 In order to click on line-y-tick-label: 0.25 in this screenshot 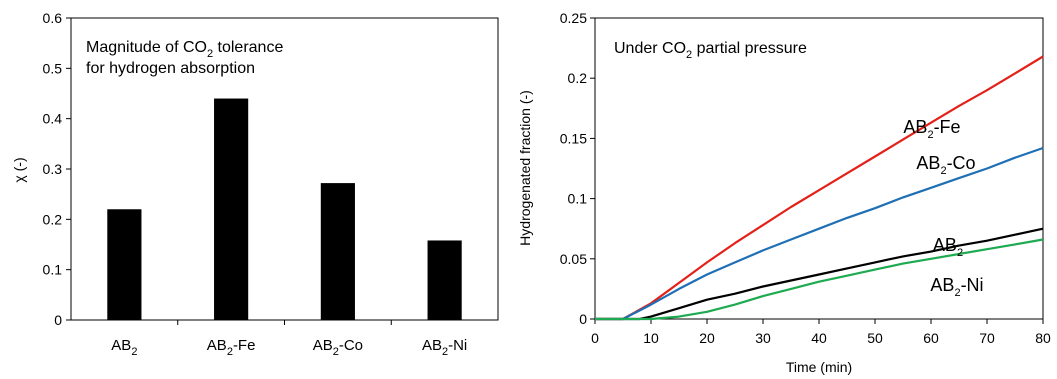, I will do `click(573, 18)`.